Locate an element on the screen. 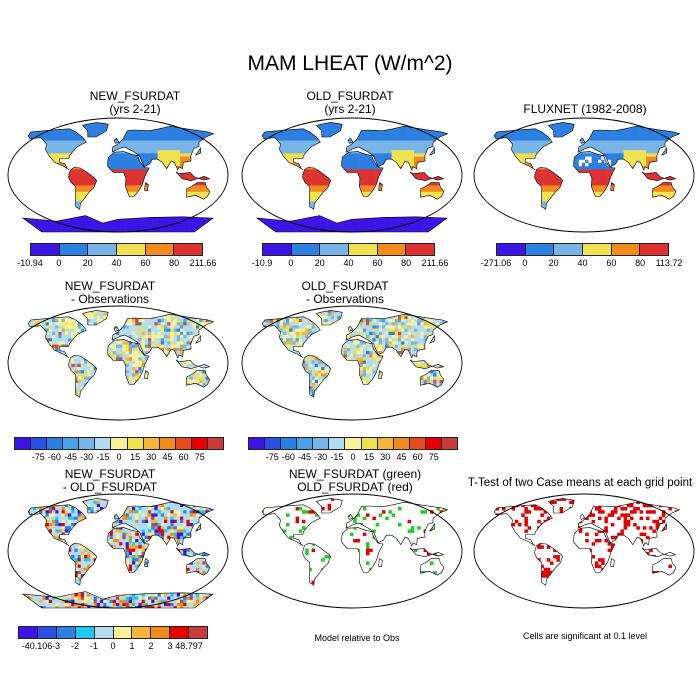 The height and width of the screenshot is (700, 700). colorbar-new-fsurdat: -10.94 0 20 40 60 80 211.66 is located at coordinates (116, 256).